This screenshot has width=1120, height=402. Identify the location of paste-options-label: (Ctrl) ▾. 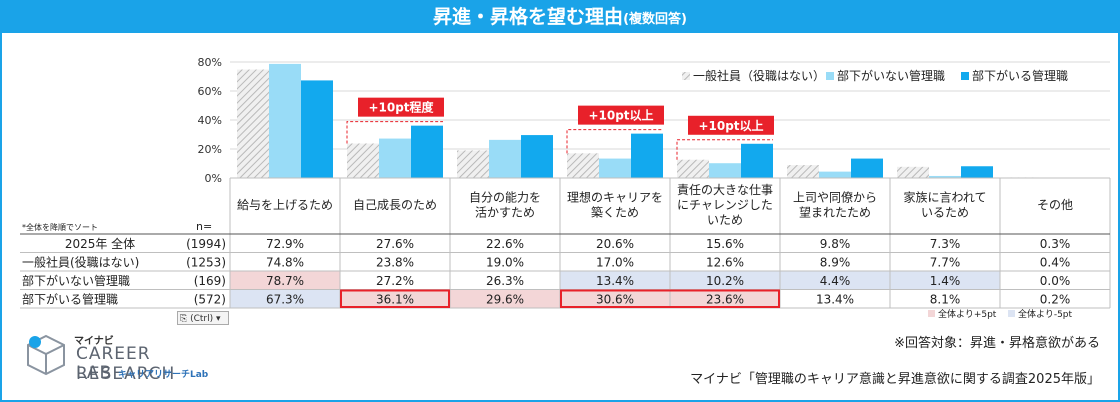
(205, 319).